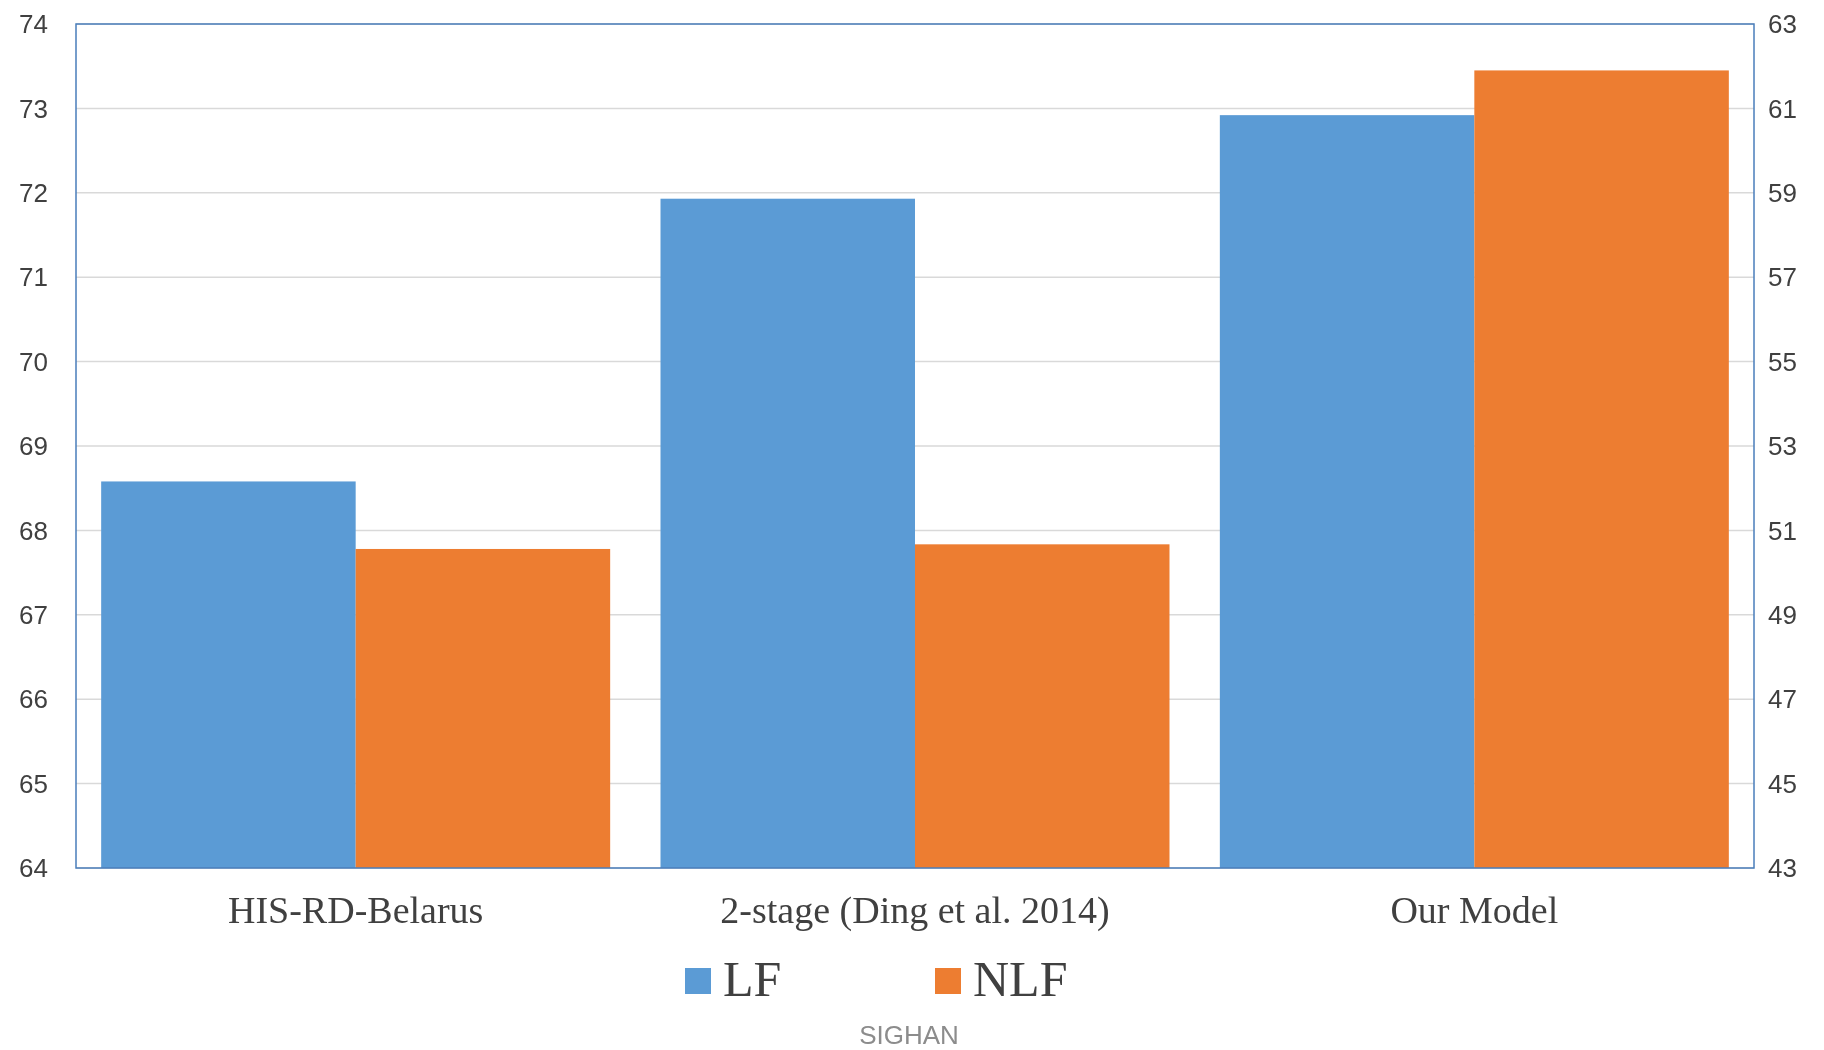 The image size is (1824, 1050). What do you see at coordinates (752, 979) in the screenshot?
I see `legend-label: LF` at bounding box center [752, 979].